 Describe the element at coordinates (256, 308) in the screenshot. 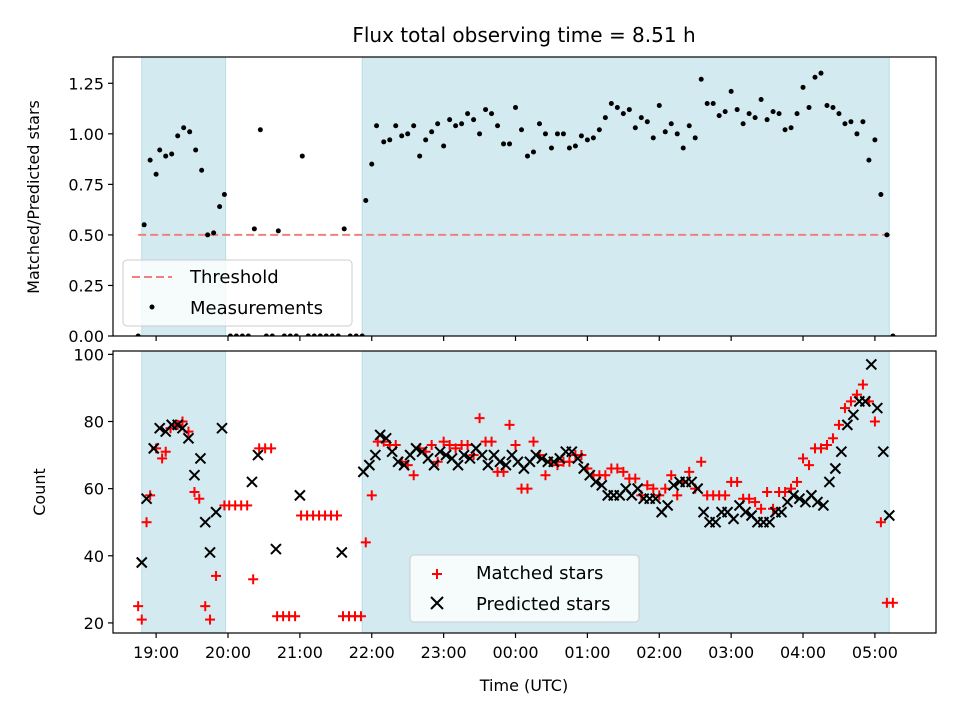

I see `legend-measurements-label: Measurements` at that location.